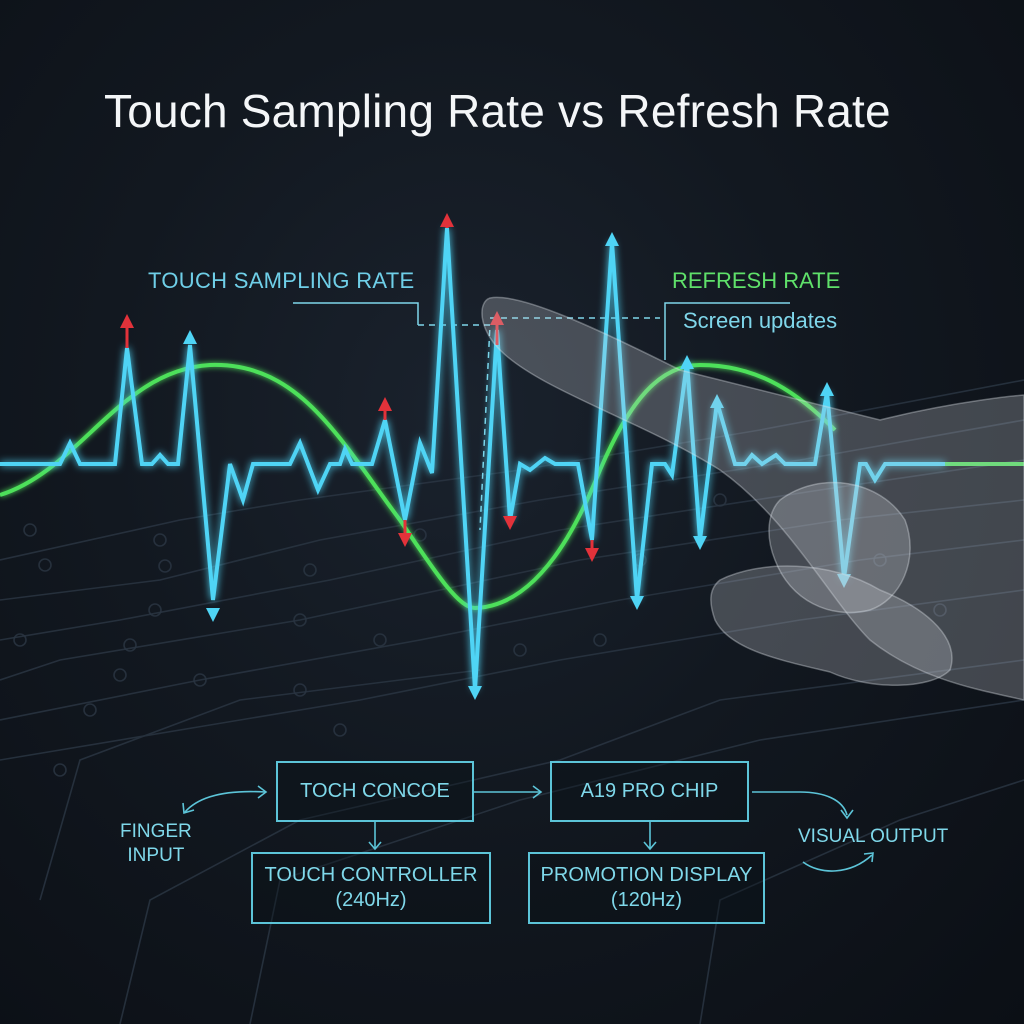 This screenshot has width=1024, height=1024. Describe the element at coordinates (225, 801) in the screenshot. I see `finger-to-console-arrow` at that location.